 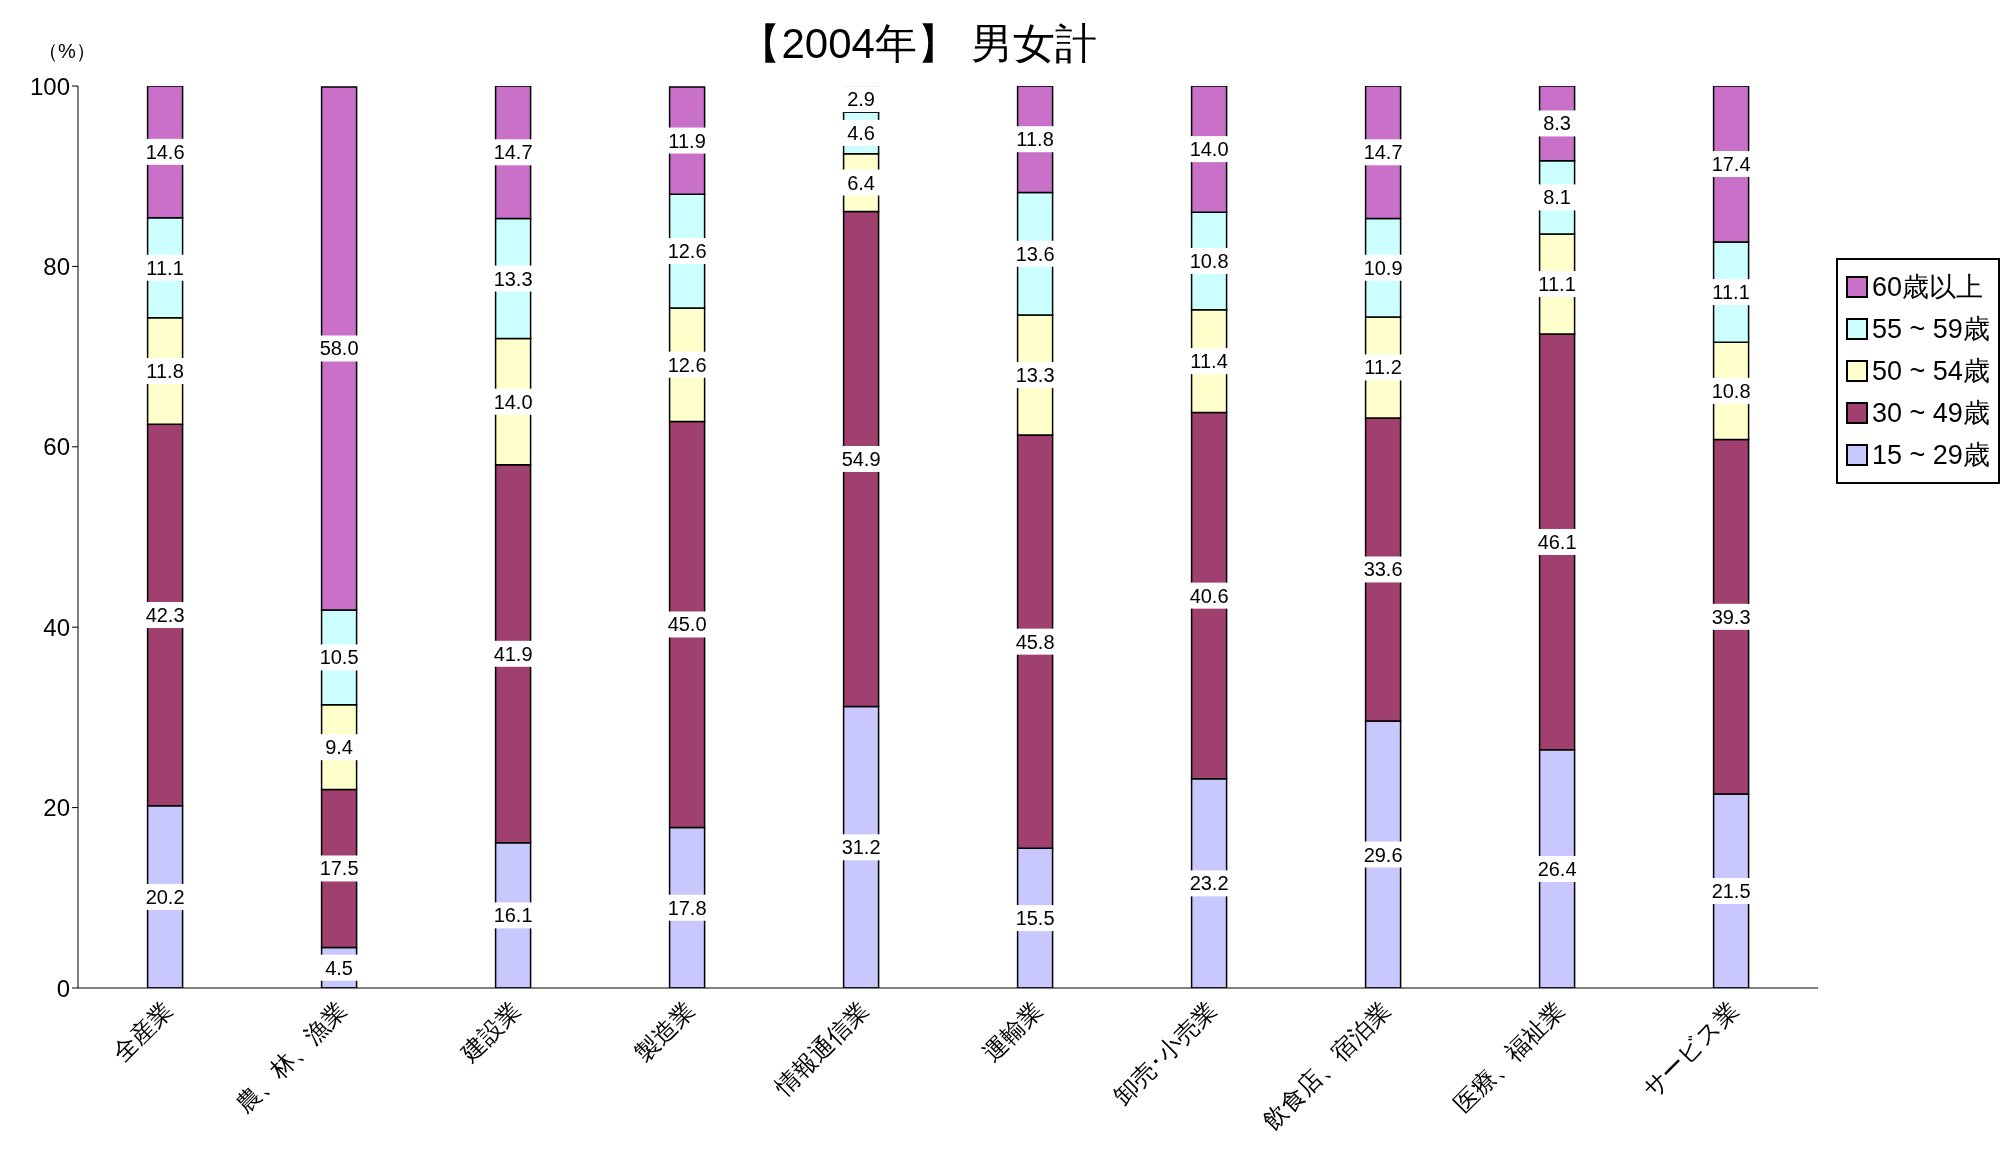 What do you see at coordinates (1931, 329) in the screenshot?
I see `legend-label: 55 ~ 59歳` at bounding box center [1931, 329].